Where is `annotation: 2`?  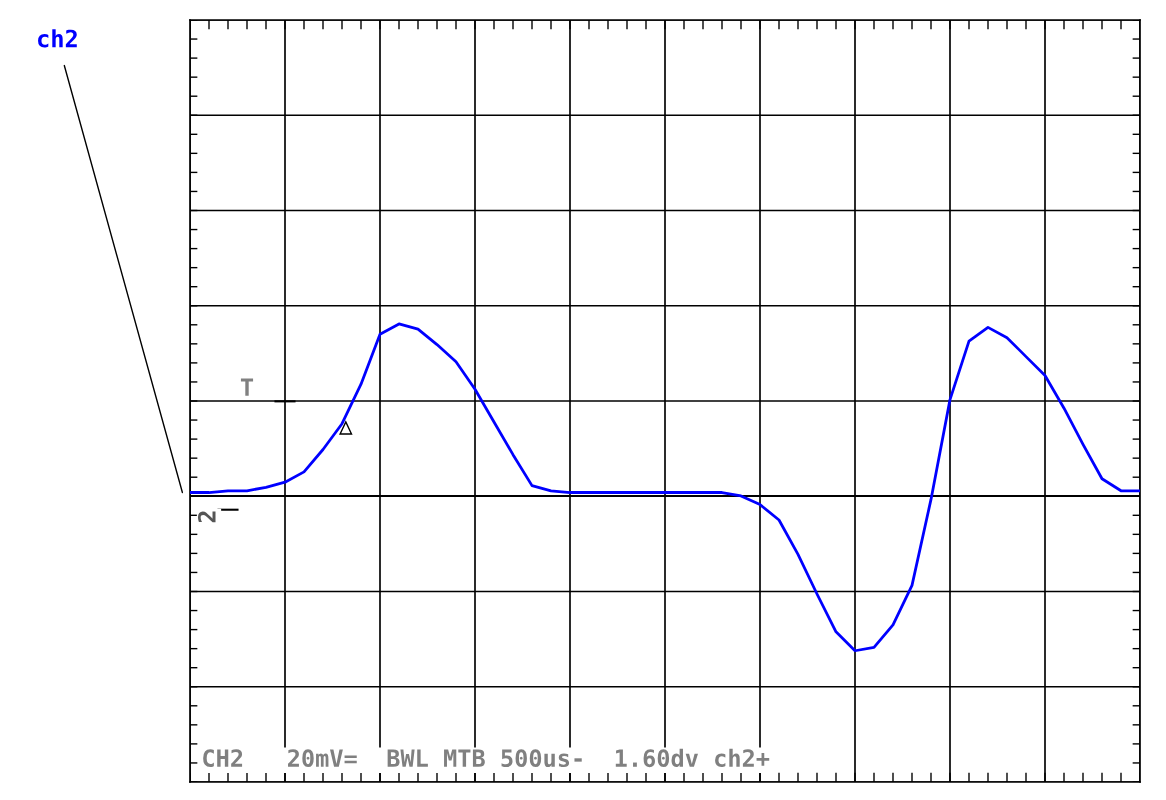 annotation: 2 is located at coordinates (206, 517).